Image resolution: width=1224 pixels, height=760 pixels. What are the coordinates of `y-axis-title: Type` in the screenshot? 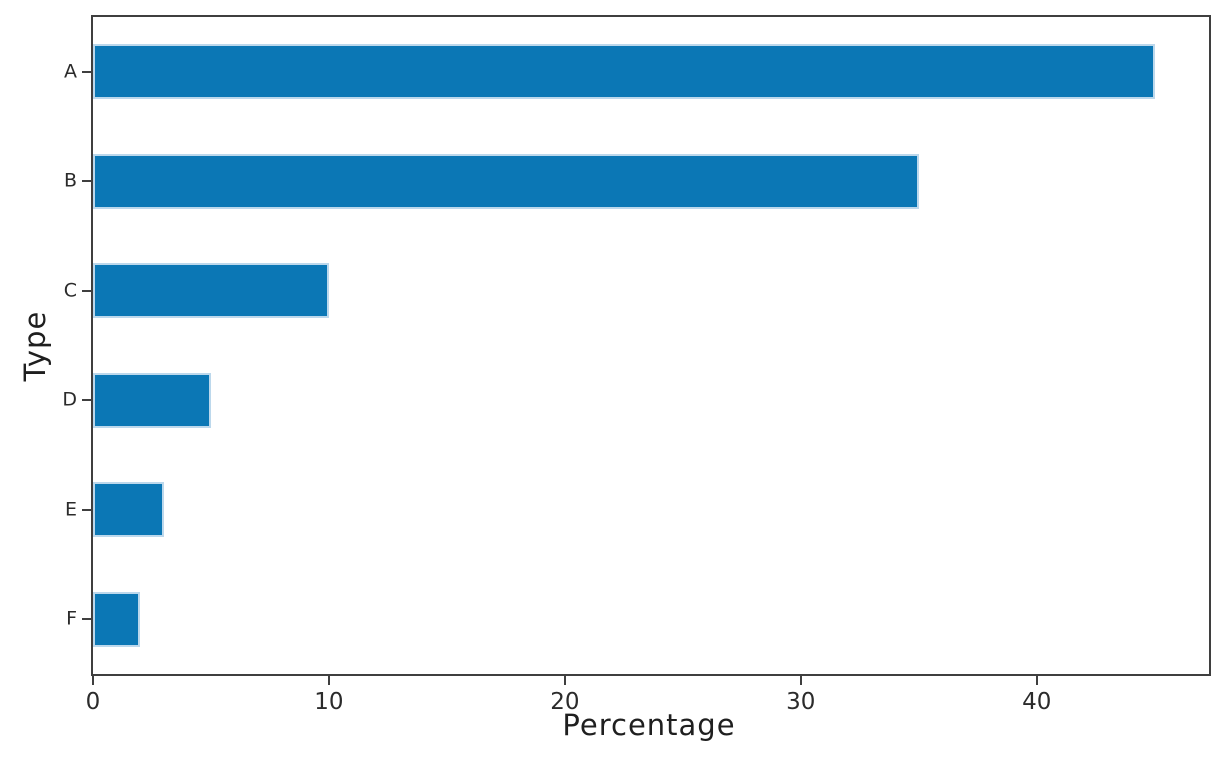 It's located at (35, 346).